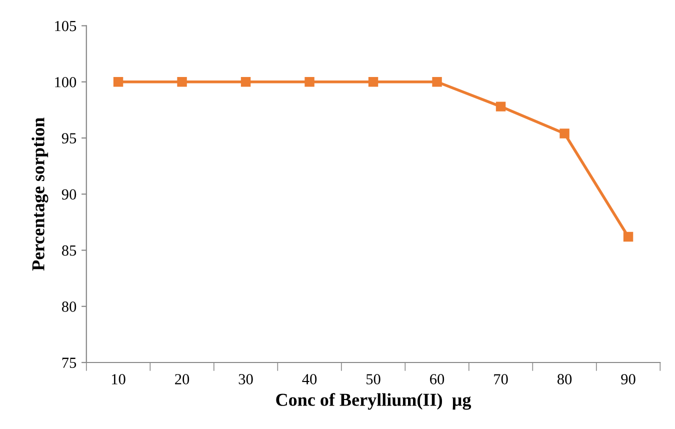 The width and height of the screenshot is (675, 429). I want to click on y-tick-label: 85, so click(69, 250).